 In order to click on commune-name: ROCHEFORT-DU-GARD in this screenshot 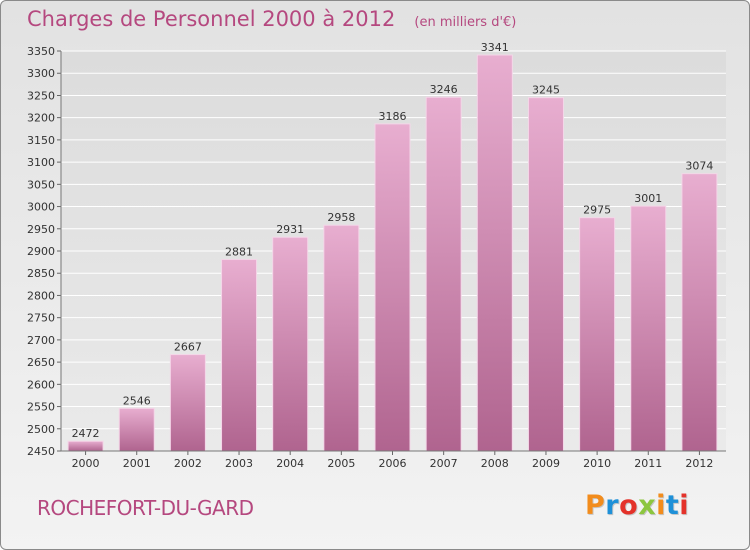, I will do `click(145, 508)`.